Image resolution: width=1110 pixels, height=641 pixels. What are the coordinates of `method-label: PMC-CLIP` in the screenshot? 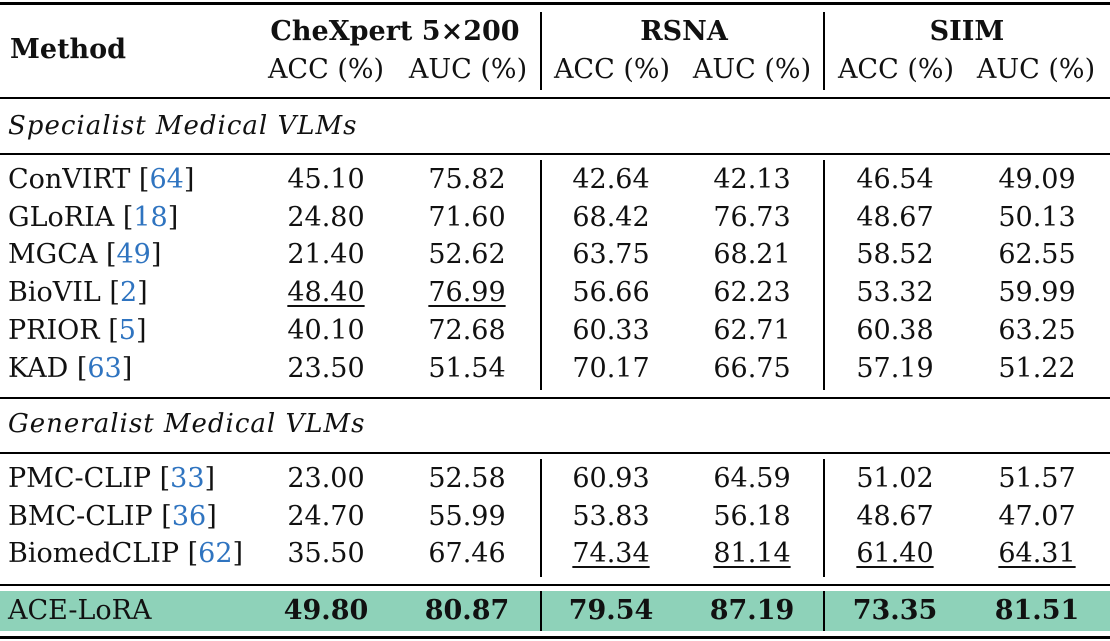 It's located at (80, 478).